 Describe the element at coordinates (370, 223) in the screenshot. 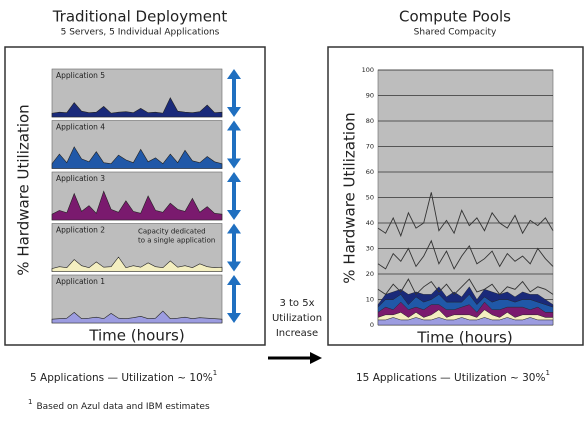

I see `y-tick-label: 40` at that location.